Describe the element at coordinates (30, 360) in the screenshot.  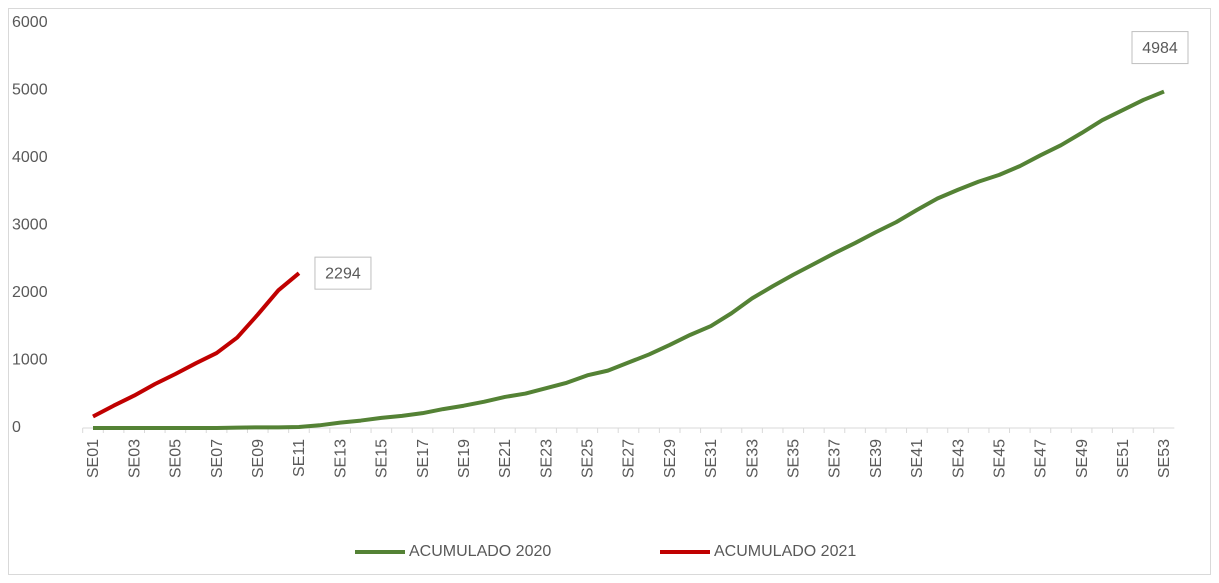
I see `y-tick-label: 1000` at that location.